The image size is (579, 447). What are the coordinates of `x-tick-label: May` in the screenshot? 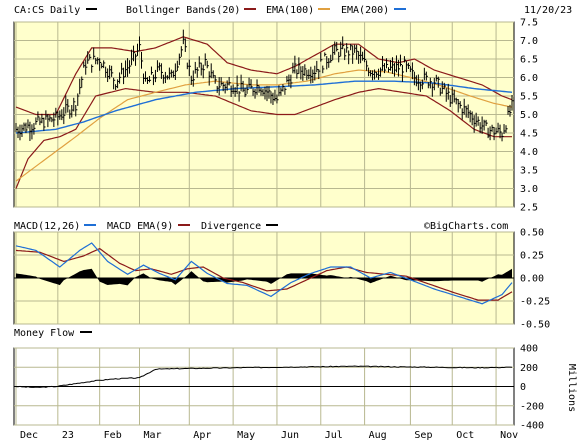 It's located at (246, 435).